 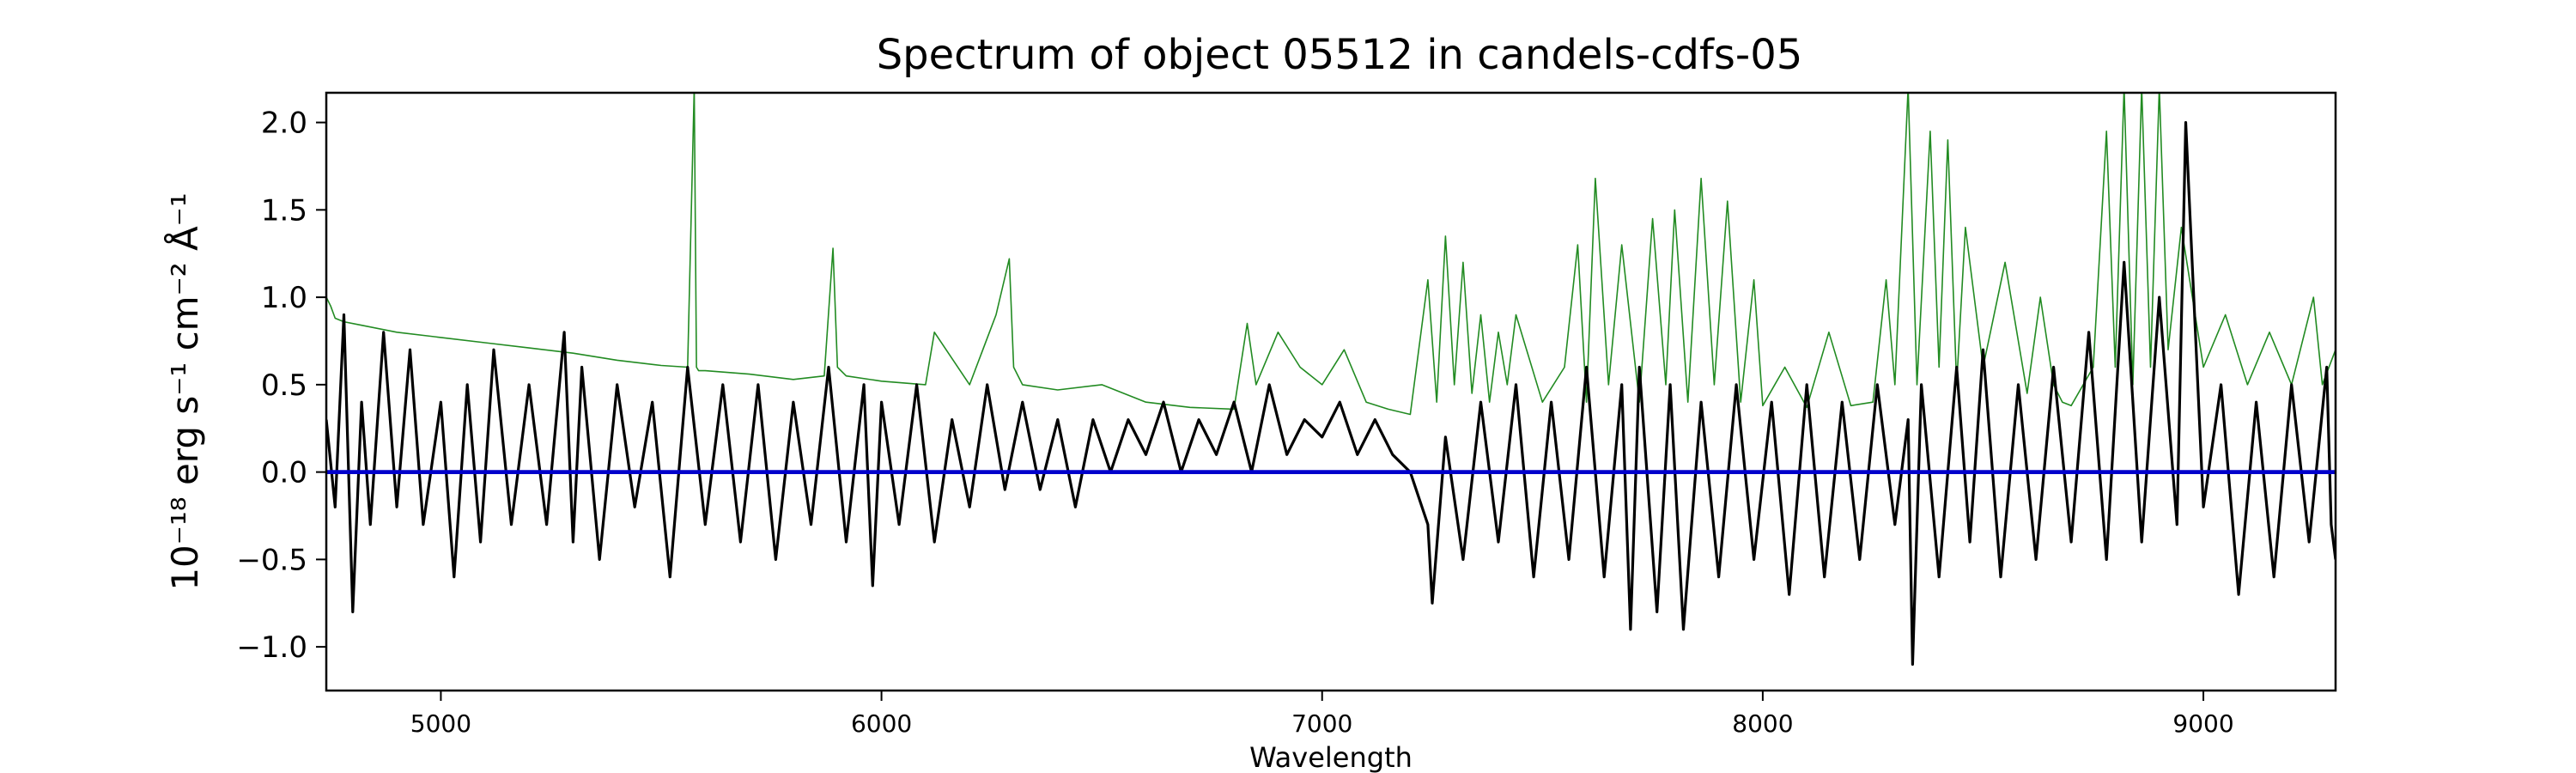 I want to click on y-tick-label: −0.5, so click(x=271, y=560).